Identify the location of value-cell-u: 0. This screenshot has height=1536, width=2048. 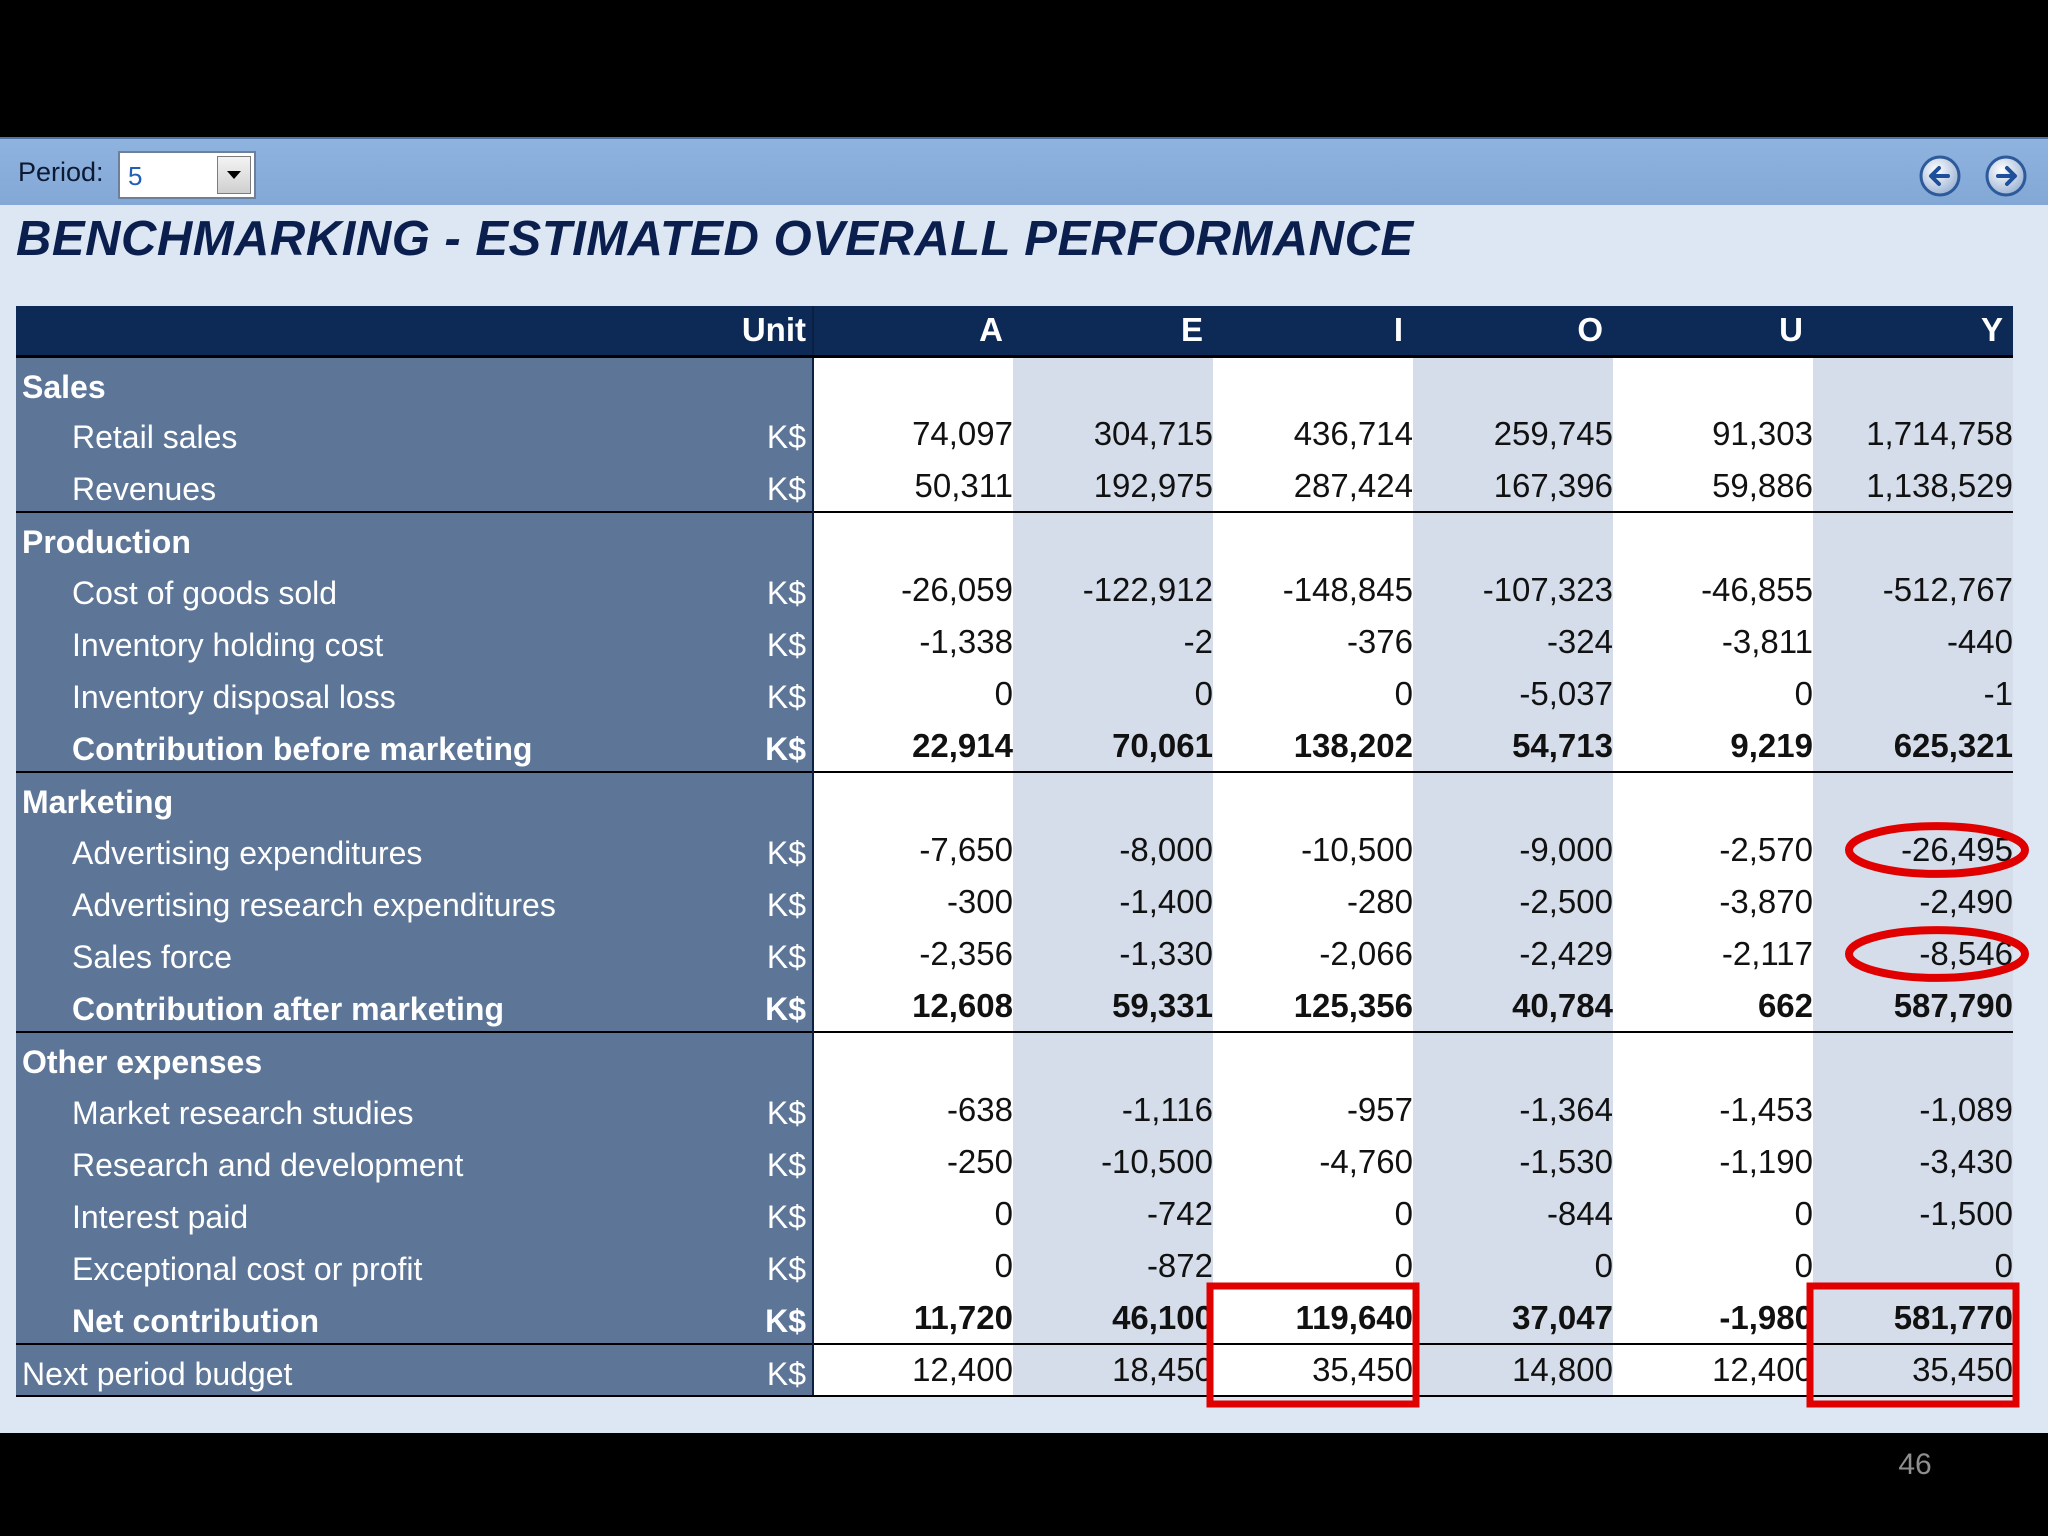
(1713, 1214).